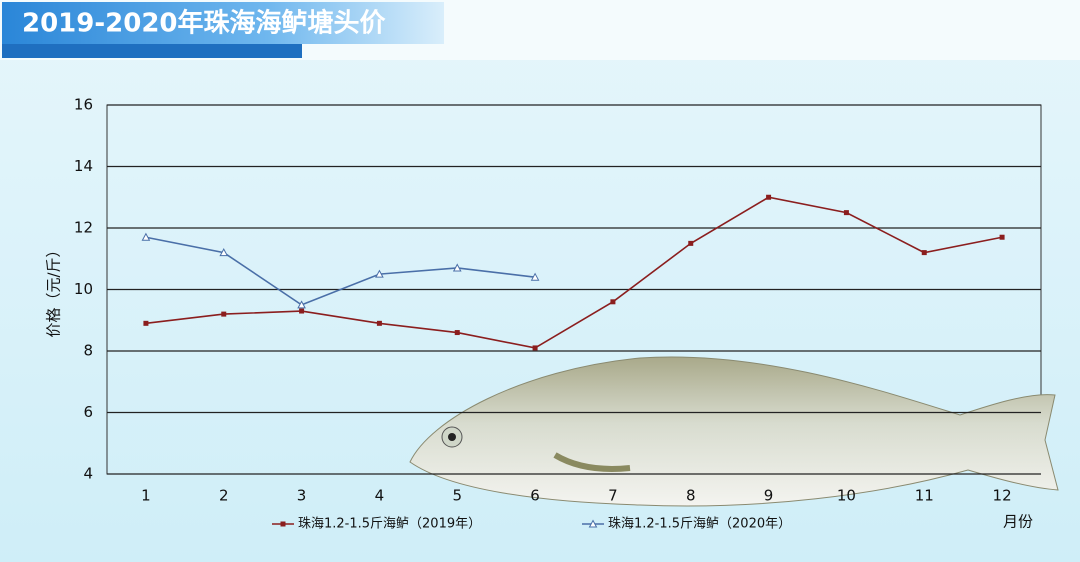  What do you see at coordinates (1018, 522) in the screenshot?
I see `x-axis-label: 月份` at bounding box center [1018, 522].